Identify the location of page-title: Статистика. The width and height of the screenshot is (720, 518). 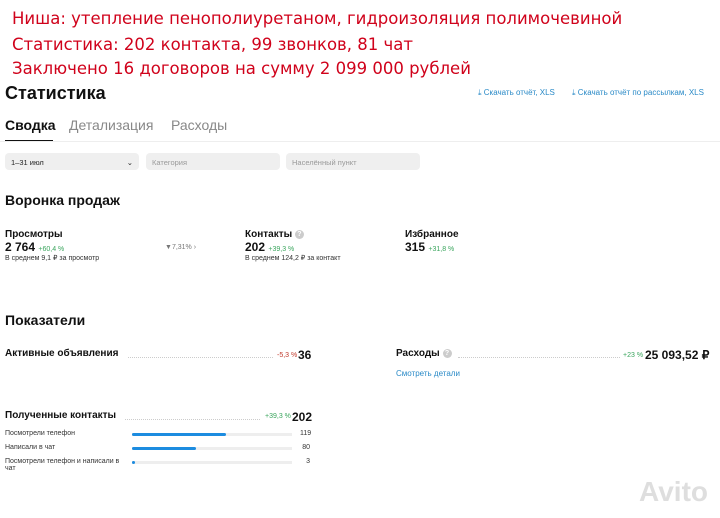
(55, 93).